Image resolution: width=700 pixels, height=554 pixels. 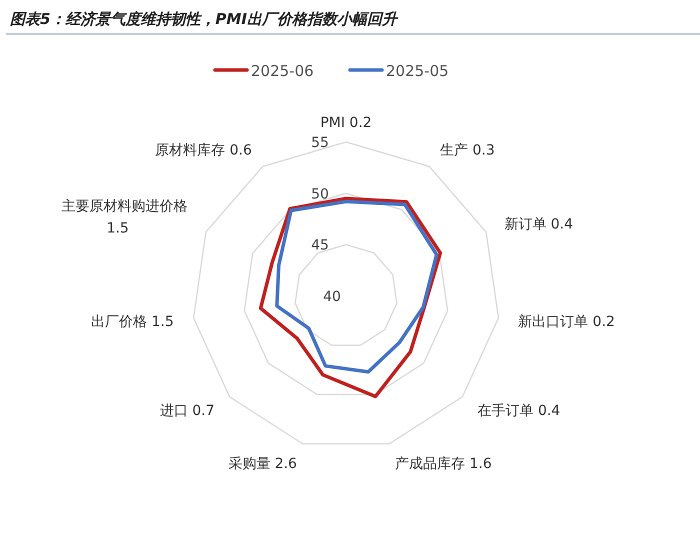 What do you see at coordinates (417, 71) in the screenshot?
I see `legend-label: 2025-05` at bounding box center [417, 71].